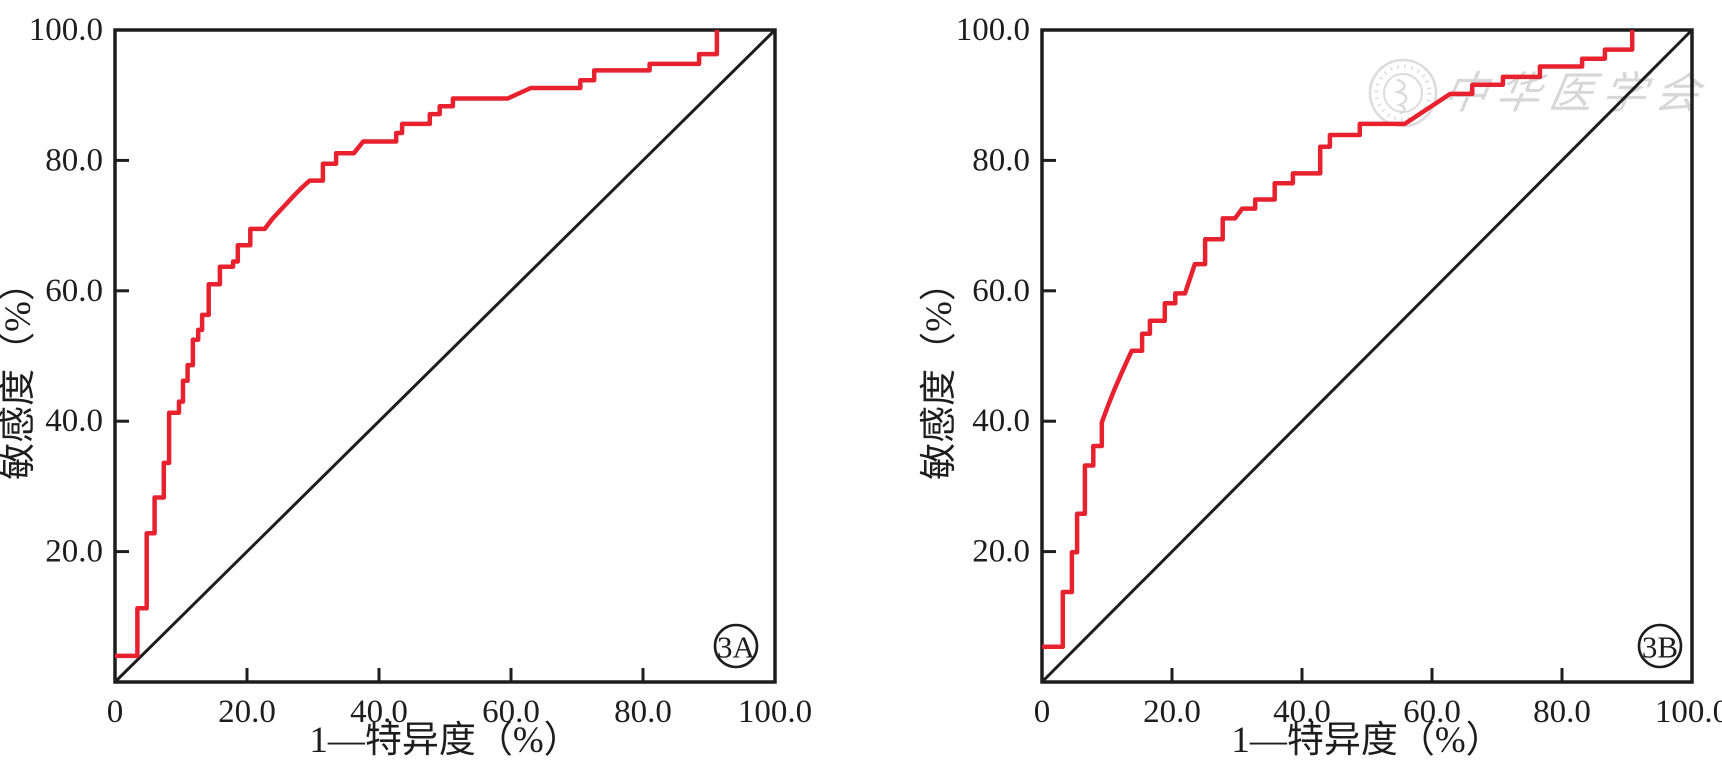 The width and height of the screenshot is (1722, 764). I want to click on panel-badge: 3B, so click(1660, 646).